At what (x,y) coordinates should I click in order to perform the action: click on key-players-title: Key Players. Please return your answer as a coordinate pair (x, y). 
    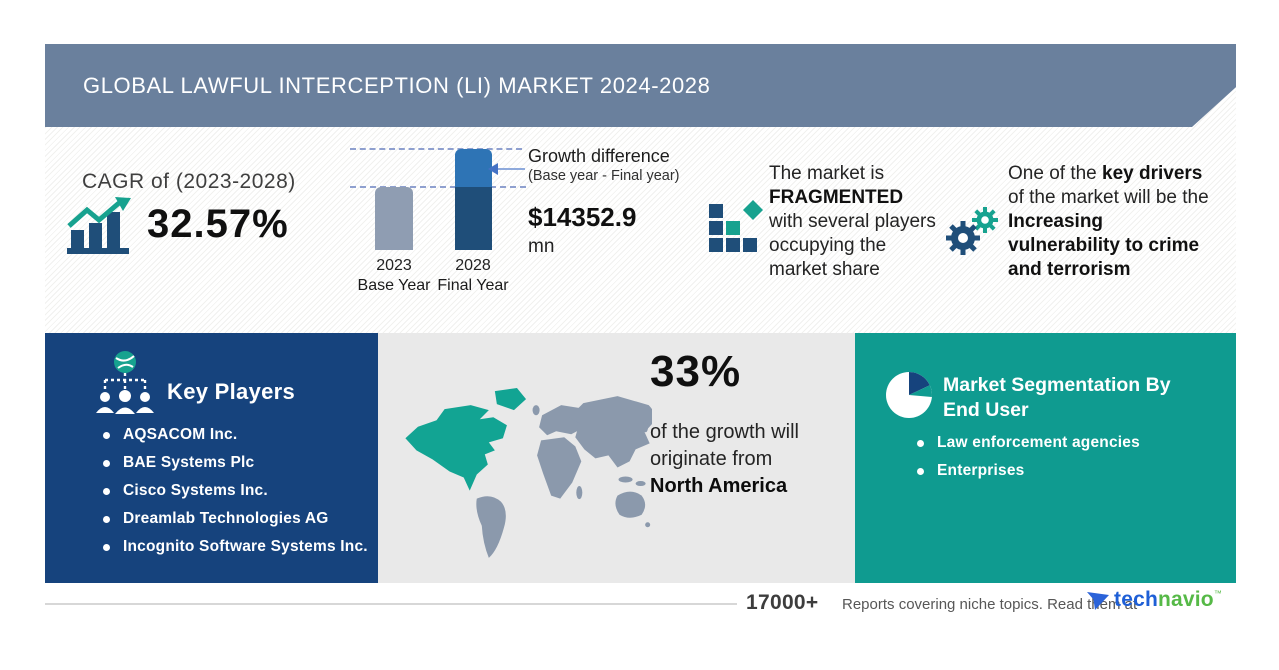
    Looking at the image, I should click on (231, 391).